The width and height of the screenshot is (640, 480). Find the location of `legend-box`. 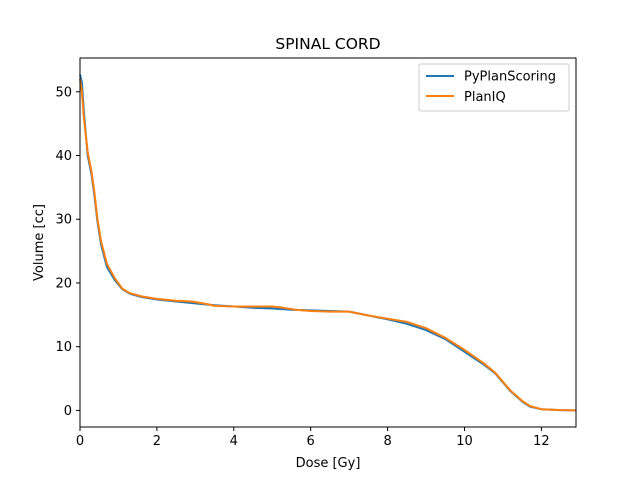

legend-box is located at coordinates (494, 87).